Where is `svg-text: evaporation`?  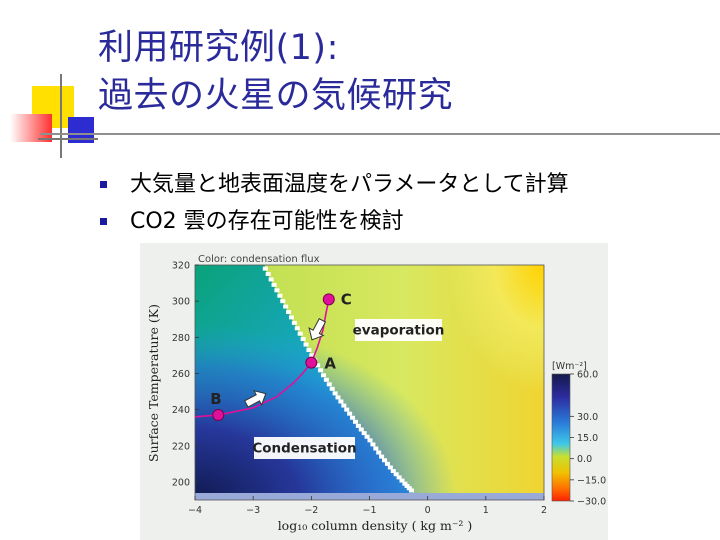
svg-text: evaporation is located at coordinates (399, 331).